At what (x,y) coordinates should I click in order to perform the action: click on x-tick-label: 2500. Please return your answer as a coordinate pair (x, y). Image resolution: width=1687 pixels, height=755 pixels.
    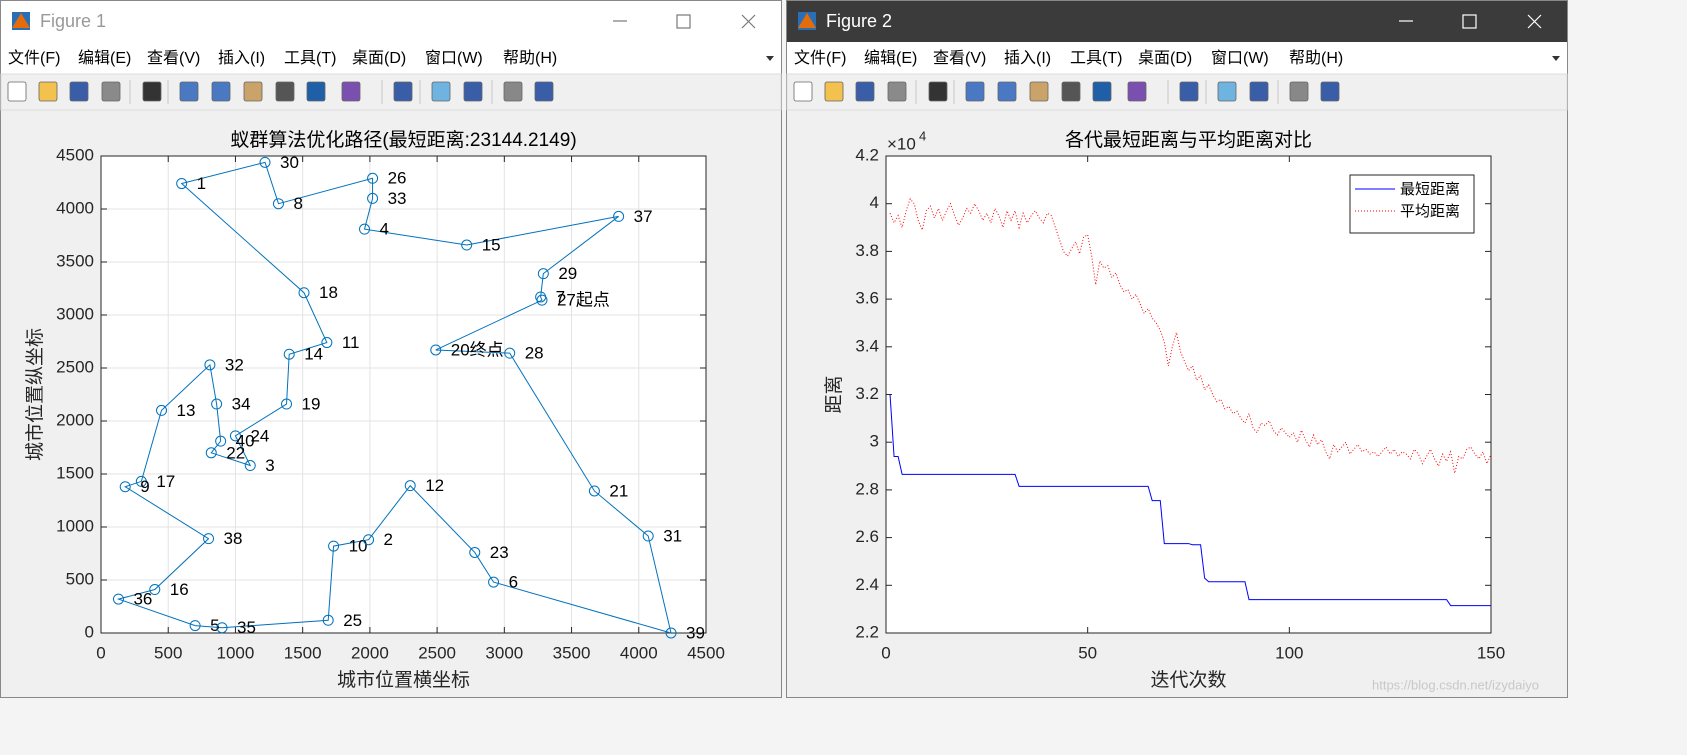
    Looking at the image, I should click on (437, 652).